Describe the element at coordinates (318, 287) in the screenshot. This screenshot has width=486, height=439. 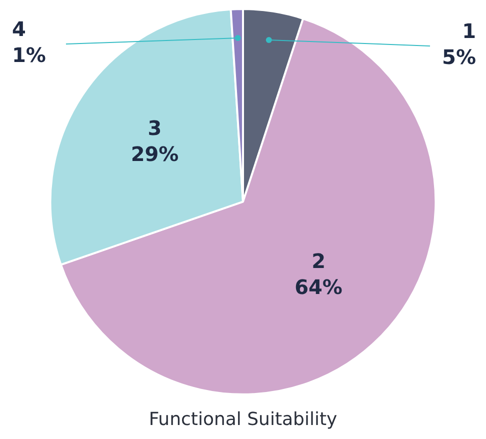
I see `data-label: 64%` at that location.